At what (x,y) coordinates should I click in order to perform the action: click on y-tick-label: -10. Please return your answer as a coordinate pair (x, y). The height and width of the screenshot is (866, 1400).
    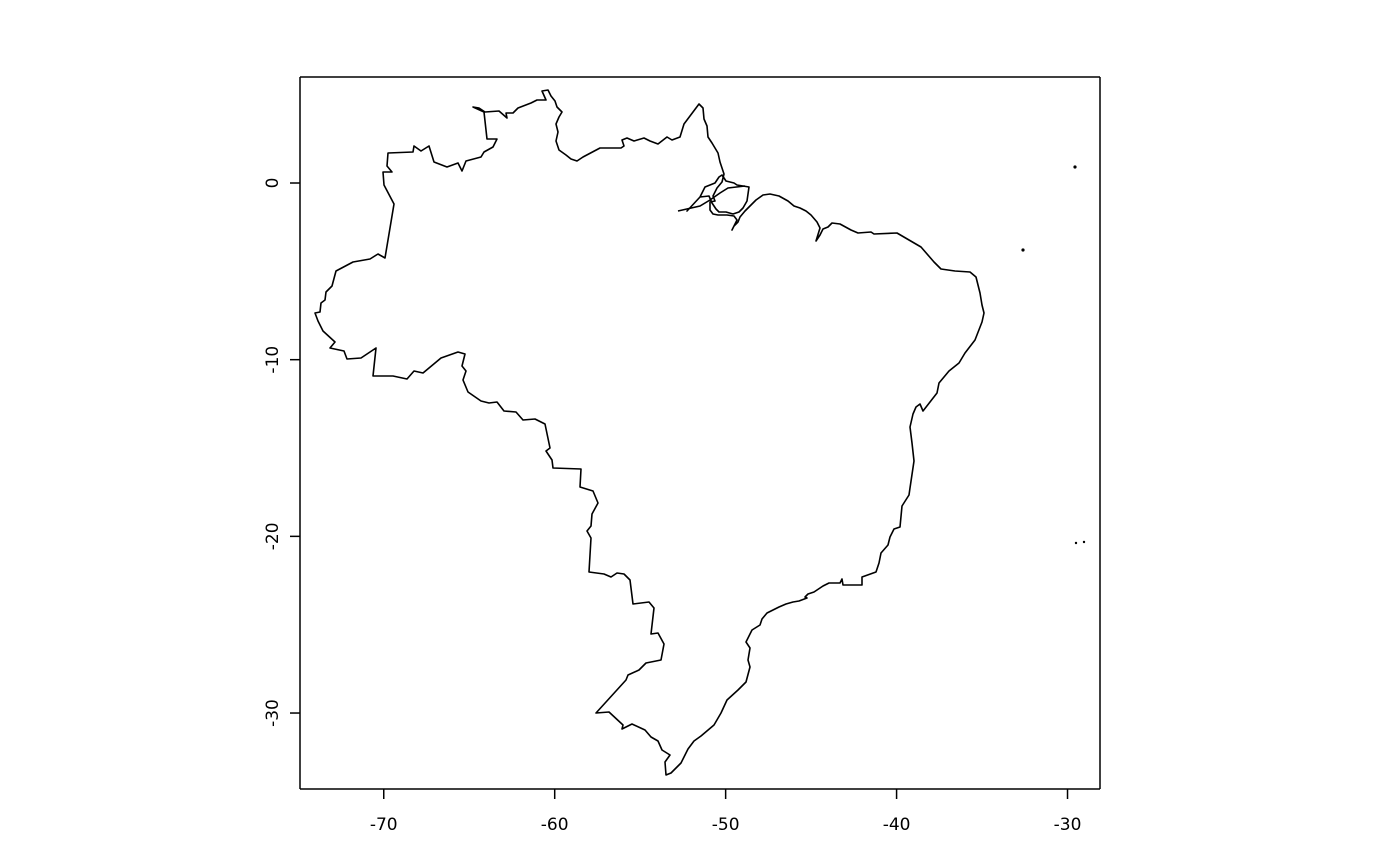
    Looking at the image, I should click on (273, 360).